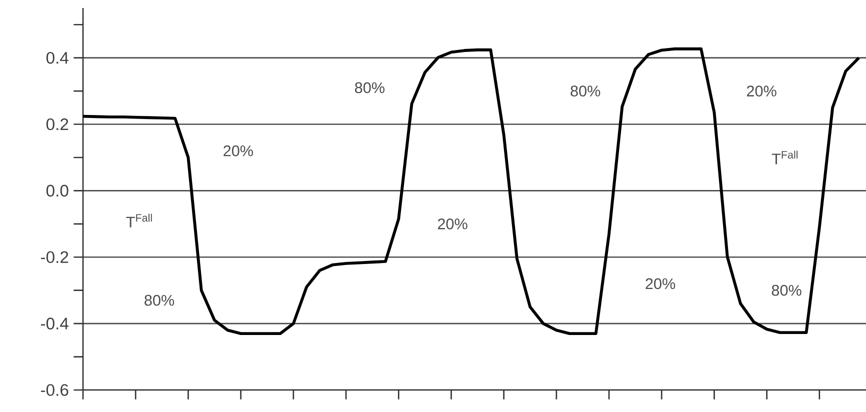  Describe the element at coordinates (57, 124) in the screenshot. I see `y-tick-label: 0.2` at that location.